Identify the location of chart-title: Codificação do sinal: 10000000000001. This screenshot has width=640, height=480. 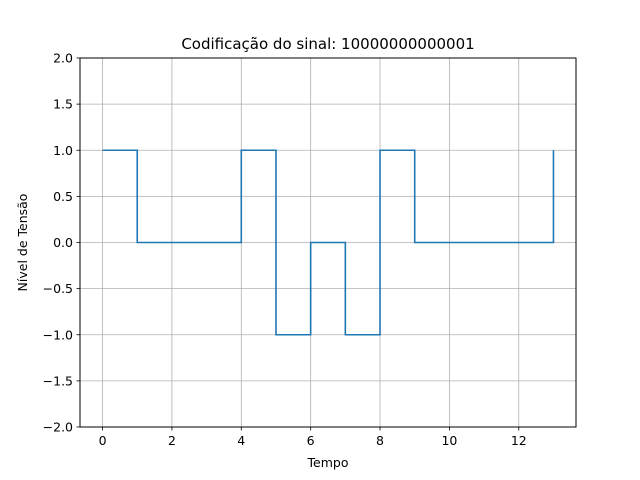
(327, 44).